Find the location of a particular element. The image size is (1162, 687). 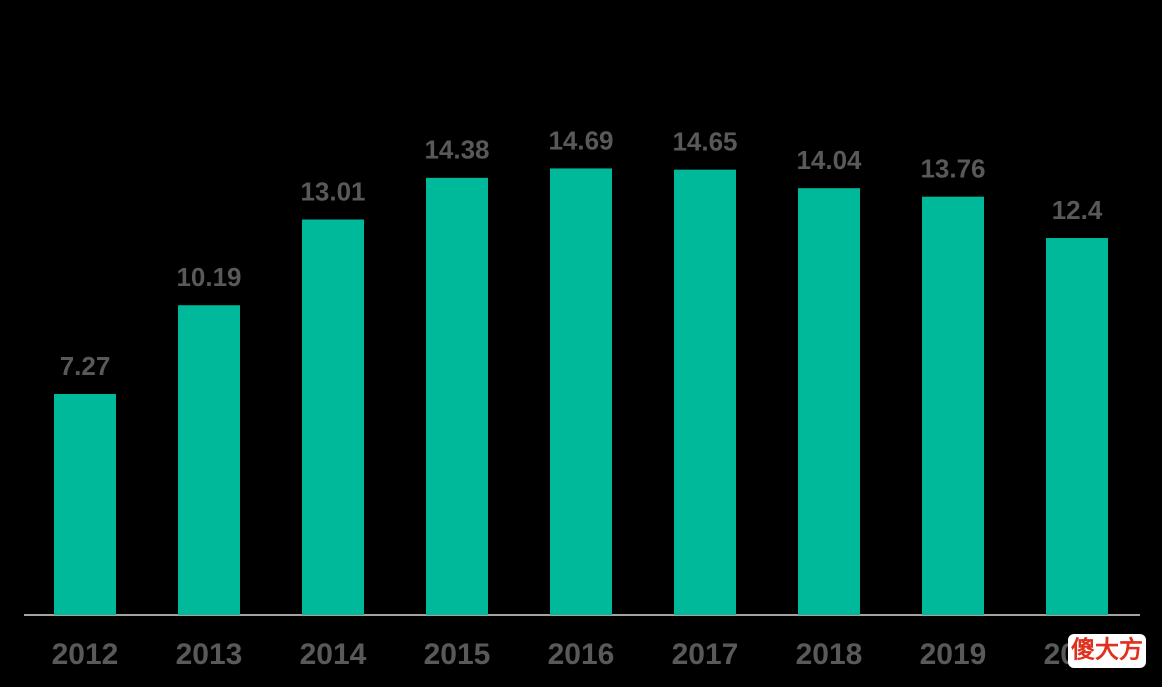

x-tick-label: 2019 is located at coordinates (953, 654).